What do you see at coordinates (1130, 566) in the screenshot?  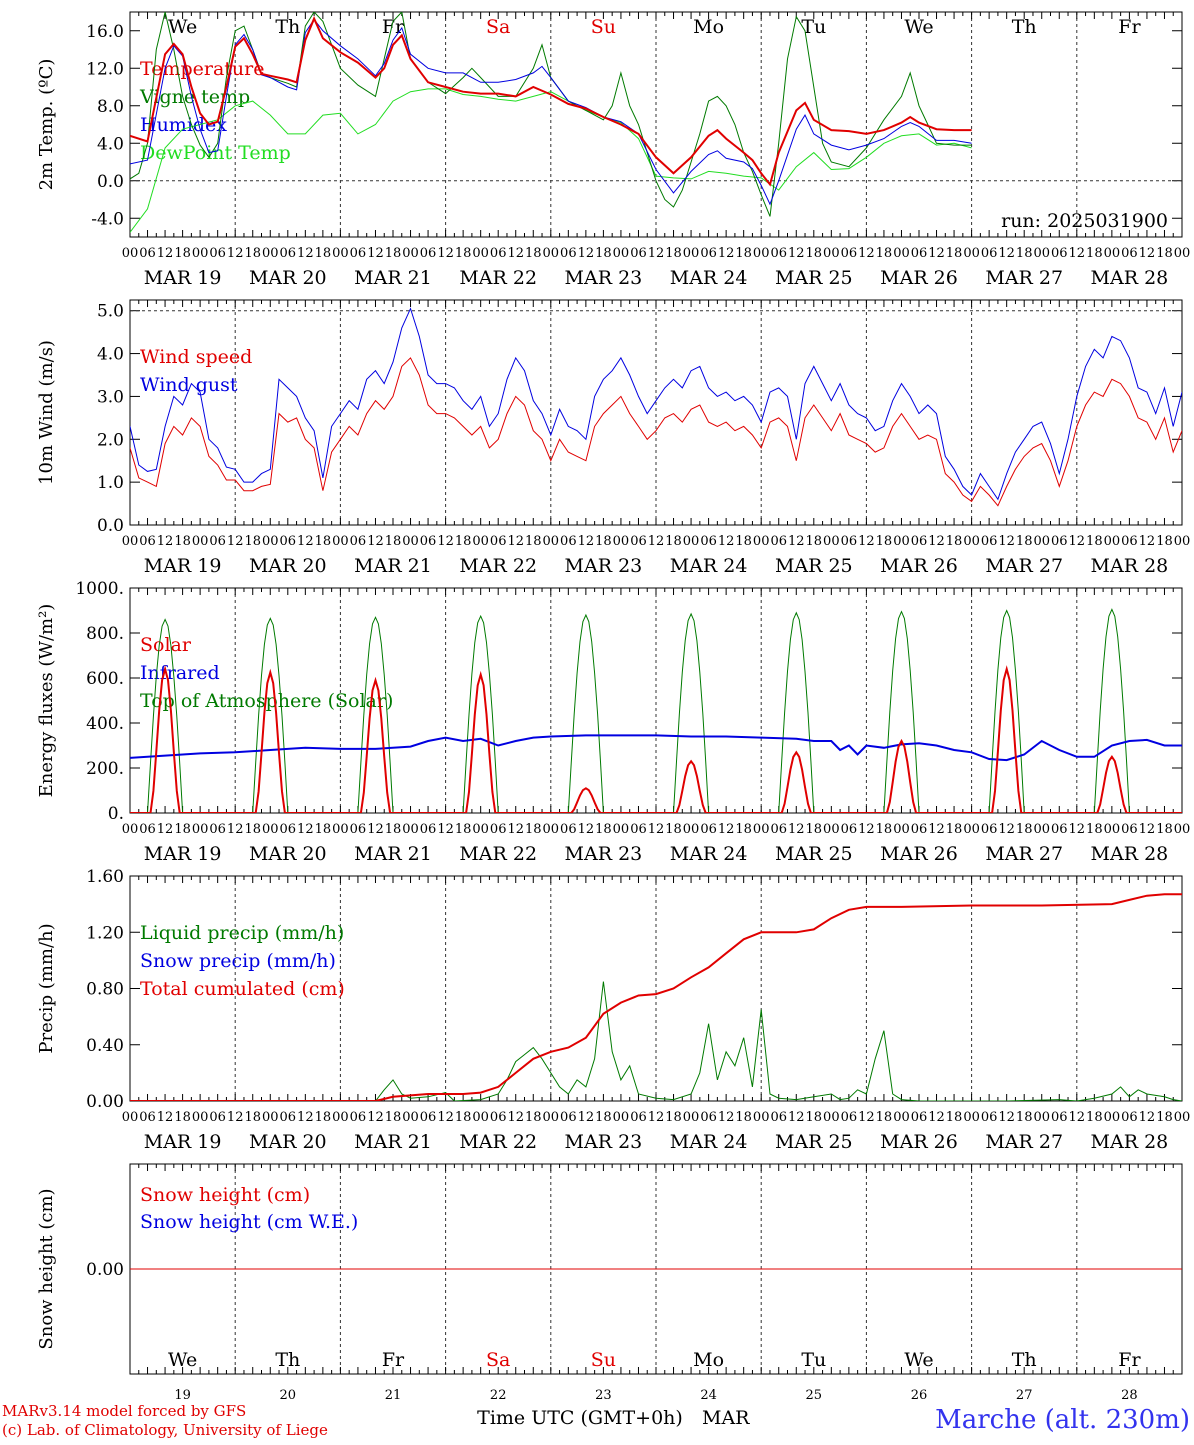 I see `x-date-label: MAR 28` at bounding box center [1130, 566].